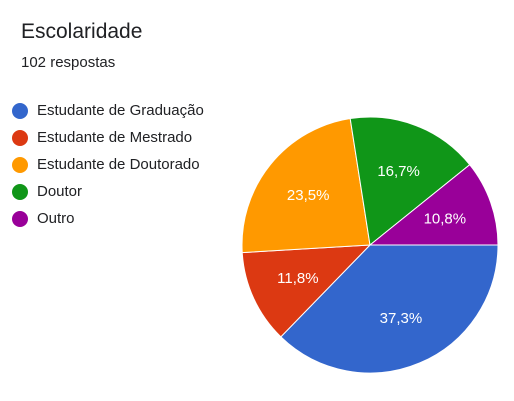  I want to click on pie-slice-graduacao, so click(389, 309).